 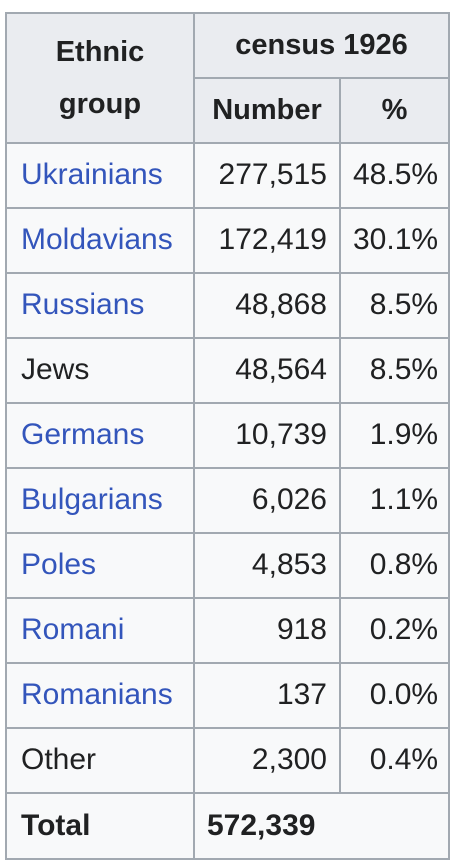 I want to click on percent-cell: 30.1%, so click(x=394, y=240).